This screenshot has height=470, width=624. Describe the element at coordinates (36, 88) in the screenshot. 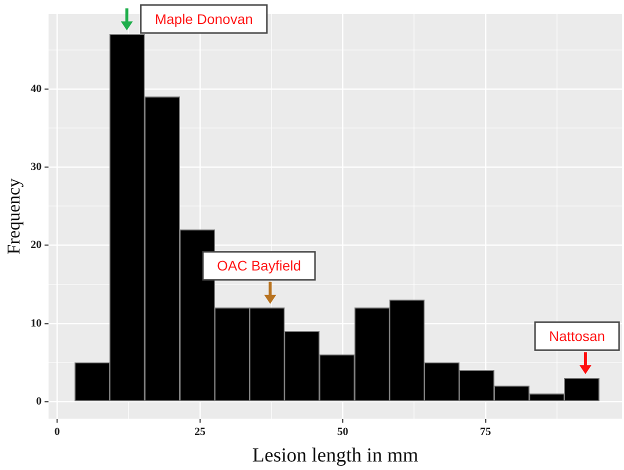

I see `y-tick-label: 40` at that location.